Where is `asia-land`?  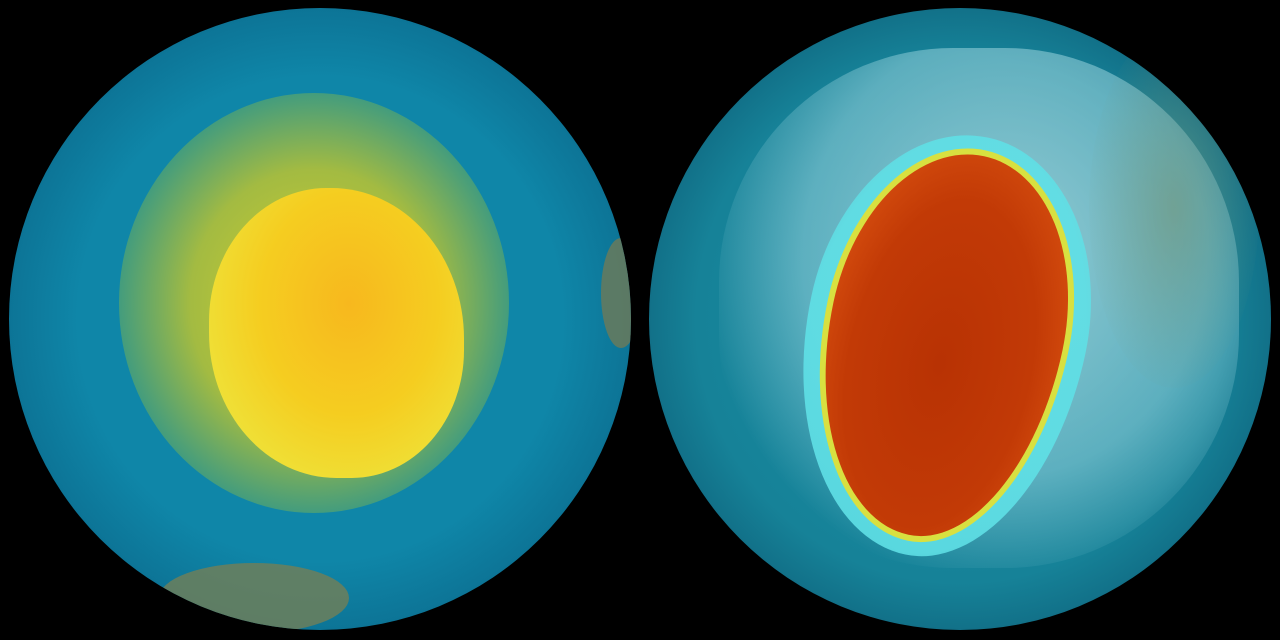
asia-land is located at coordinates (1174, 208).